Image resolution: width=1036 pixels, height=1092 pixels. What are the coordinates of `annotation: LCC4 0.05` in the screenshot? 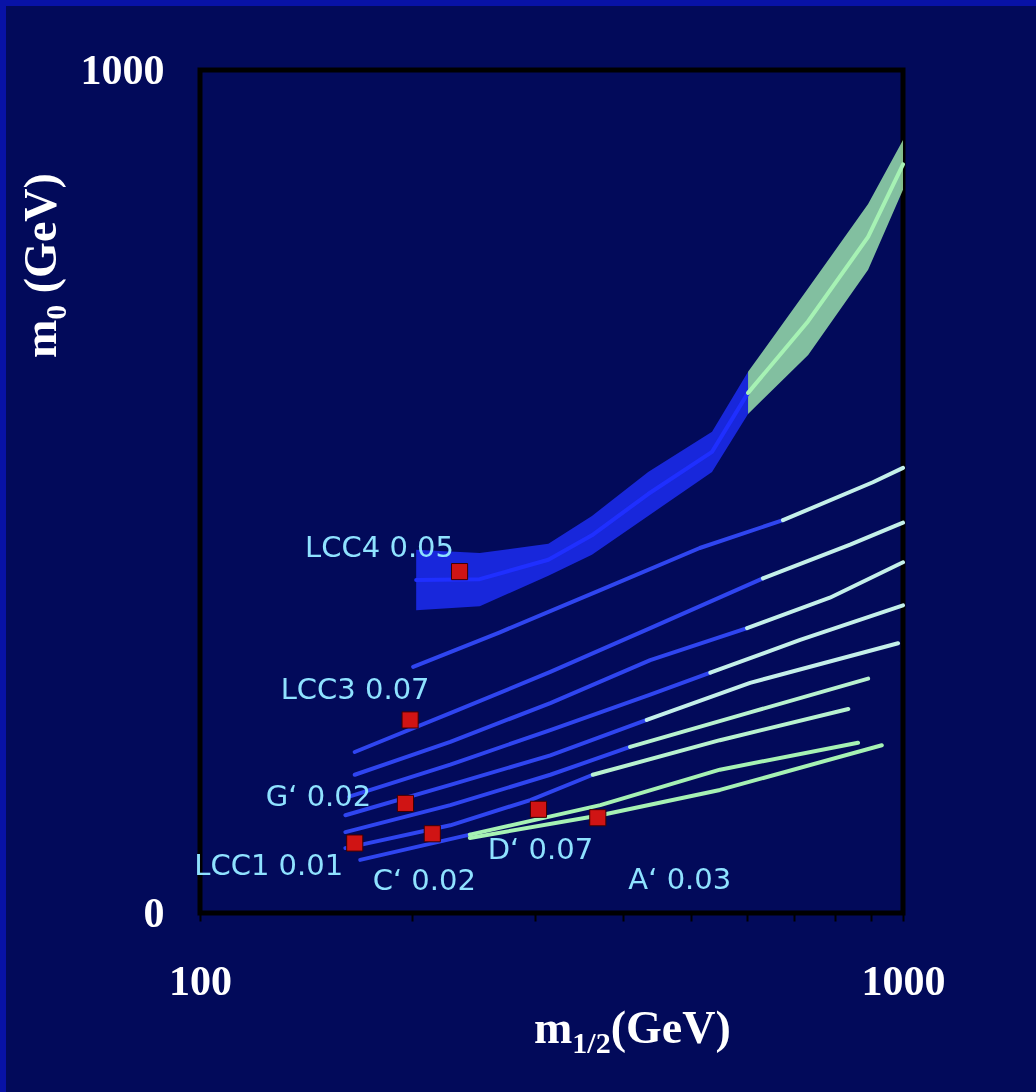 It's located at (380, 546).